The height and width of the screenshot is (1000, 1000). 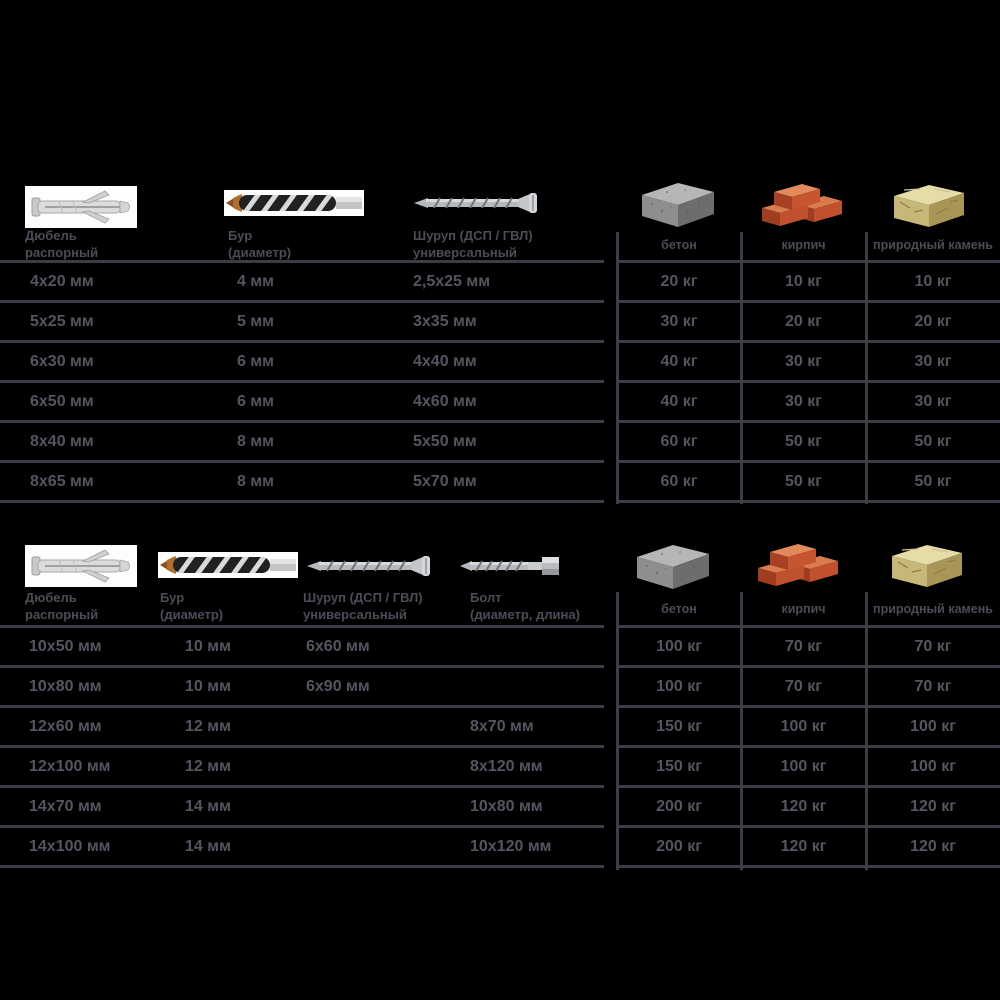 What do you see at coordinates (62, 361) in the screenshot?
I see `table-cell: 6x30 мм` at bounding box center [62, 361].